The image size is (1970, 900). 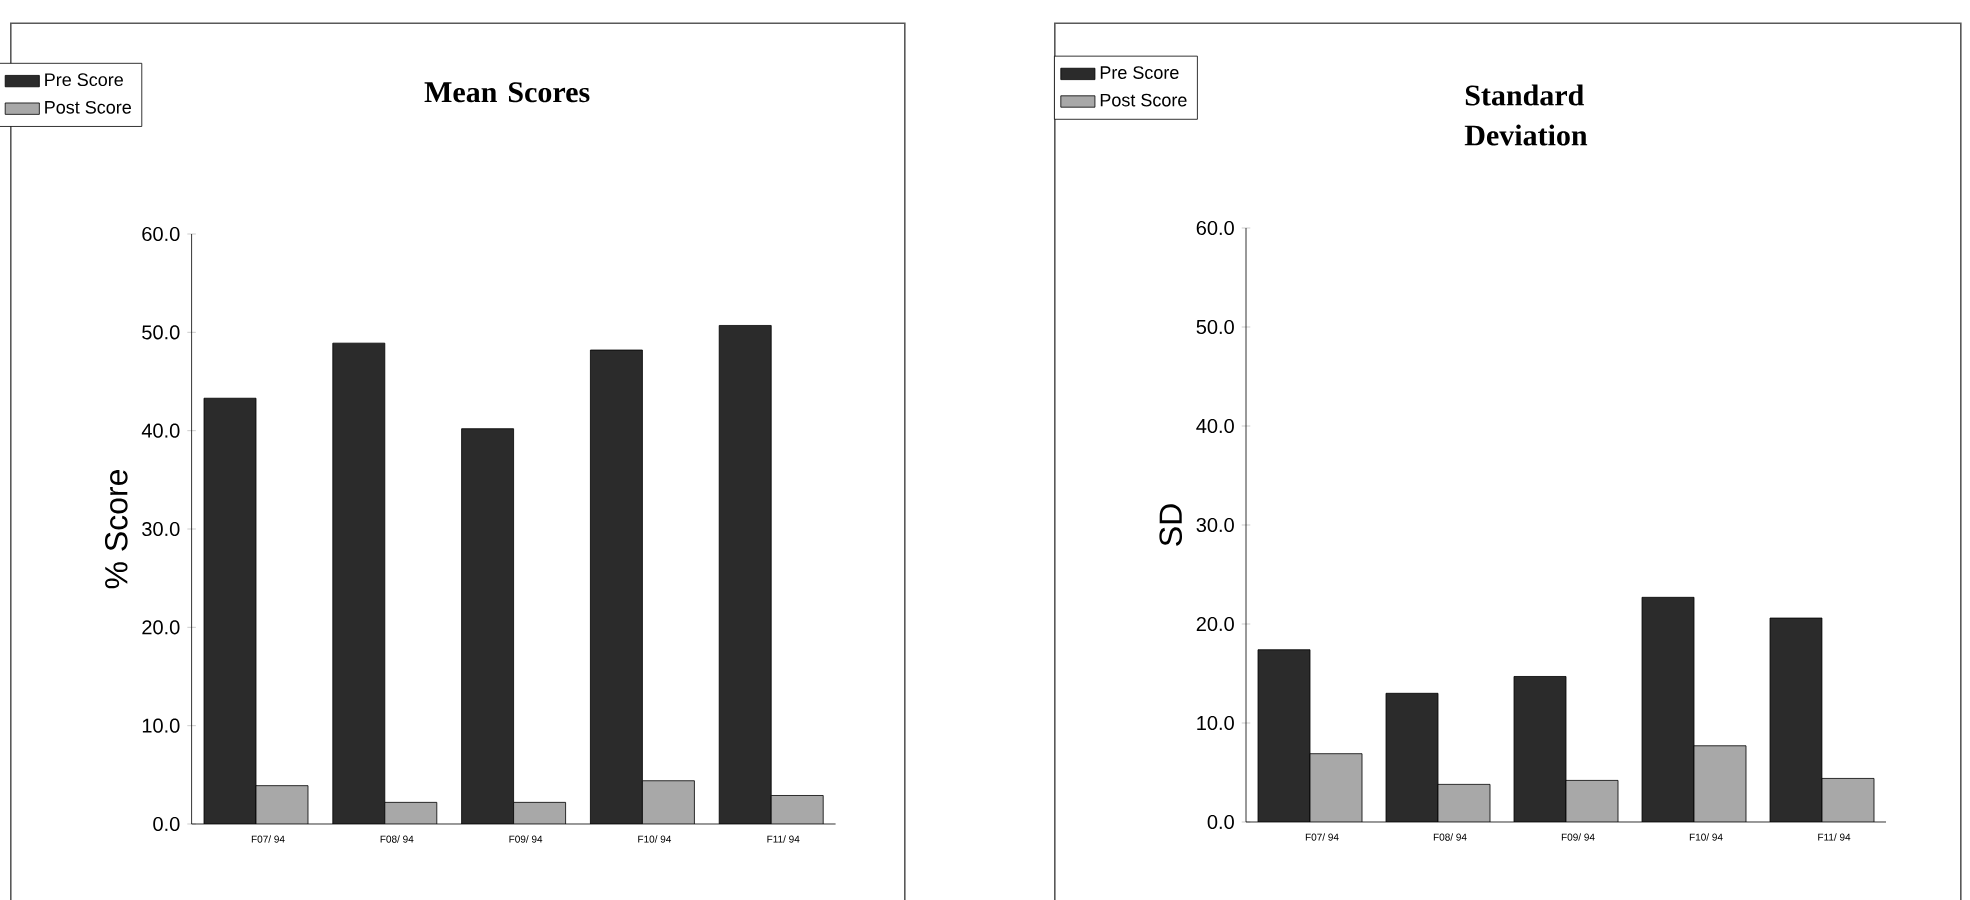 I want to click on chart-title: Standard Deviation, so click(x=1526, y=115).